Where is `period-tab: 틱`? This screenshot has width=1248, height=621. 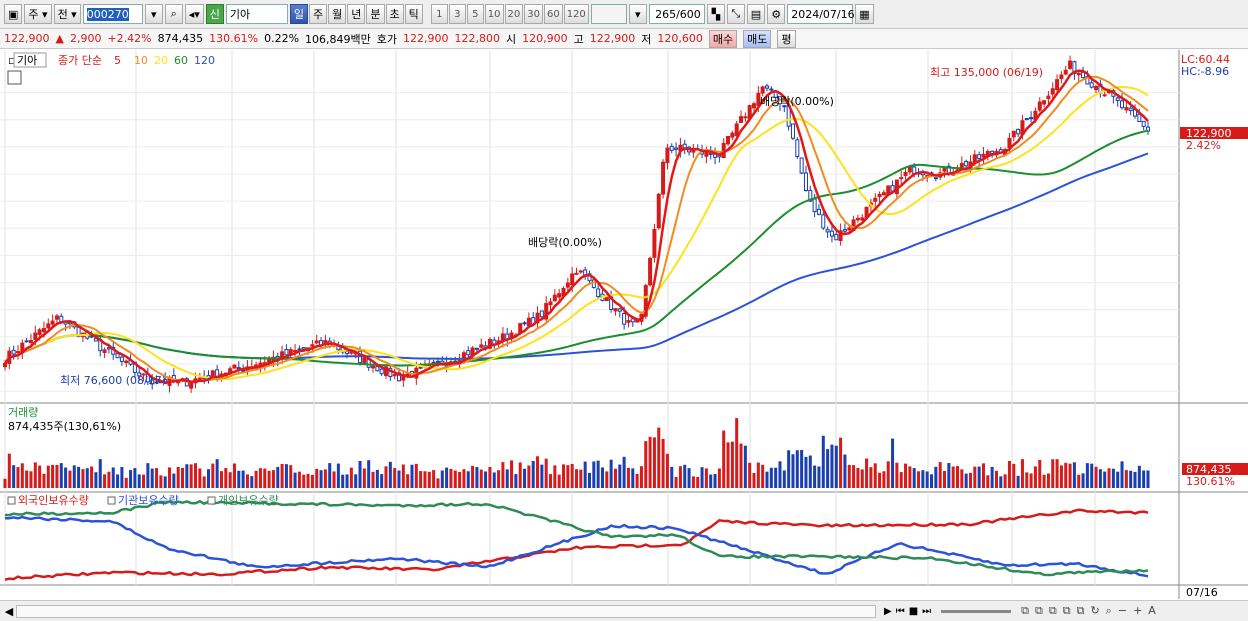 period-tab: 틱 is located at coordinates (413, 14).